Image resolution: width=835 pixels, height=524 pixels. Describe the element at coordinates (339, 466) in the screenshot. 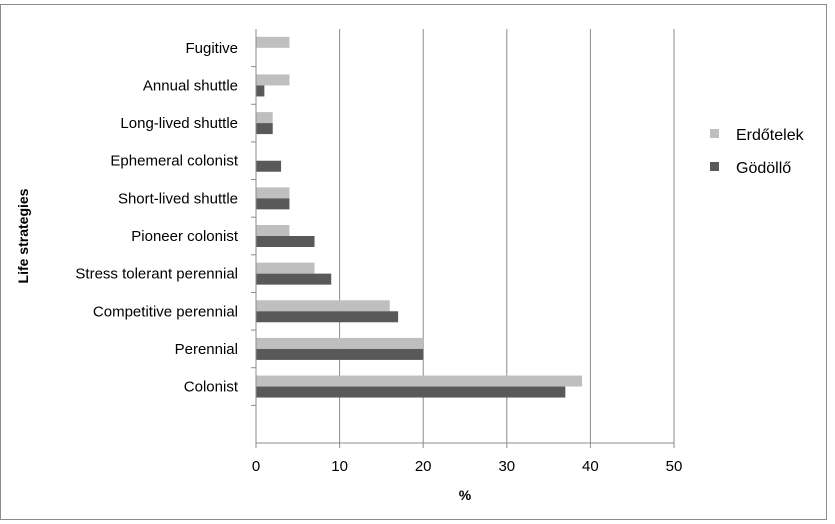

I see `x-tick-label: 10` at that location.